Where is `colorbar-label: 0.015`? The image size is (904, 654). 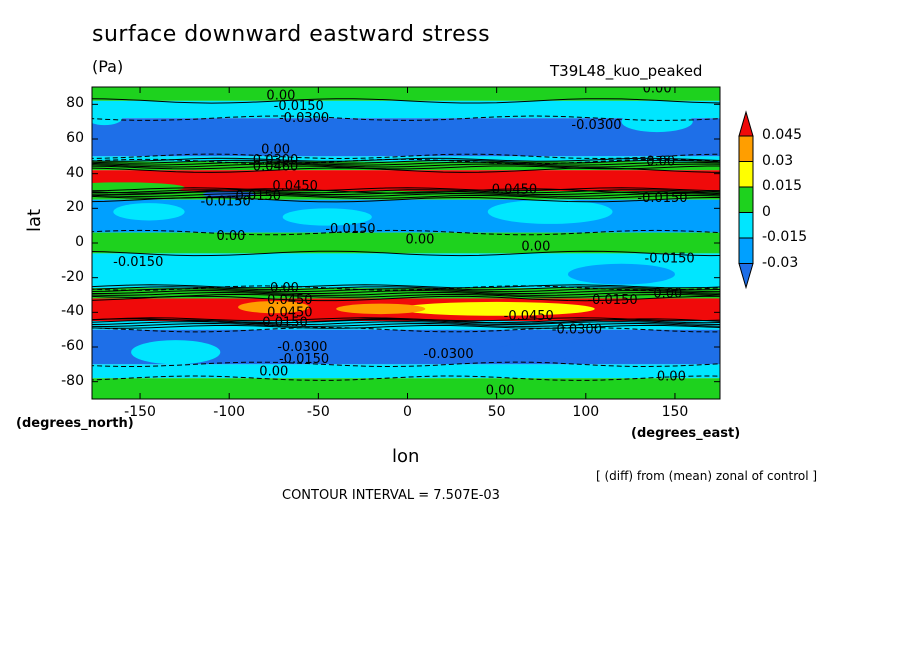
colorbar-label: 0.015 is located at coordinates (782, 186).